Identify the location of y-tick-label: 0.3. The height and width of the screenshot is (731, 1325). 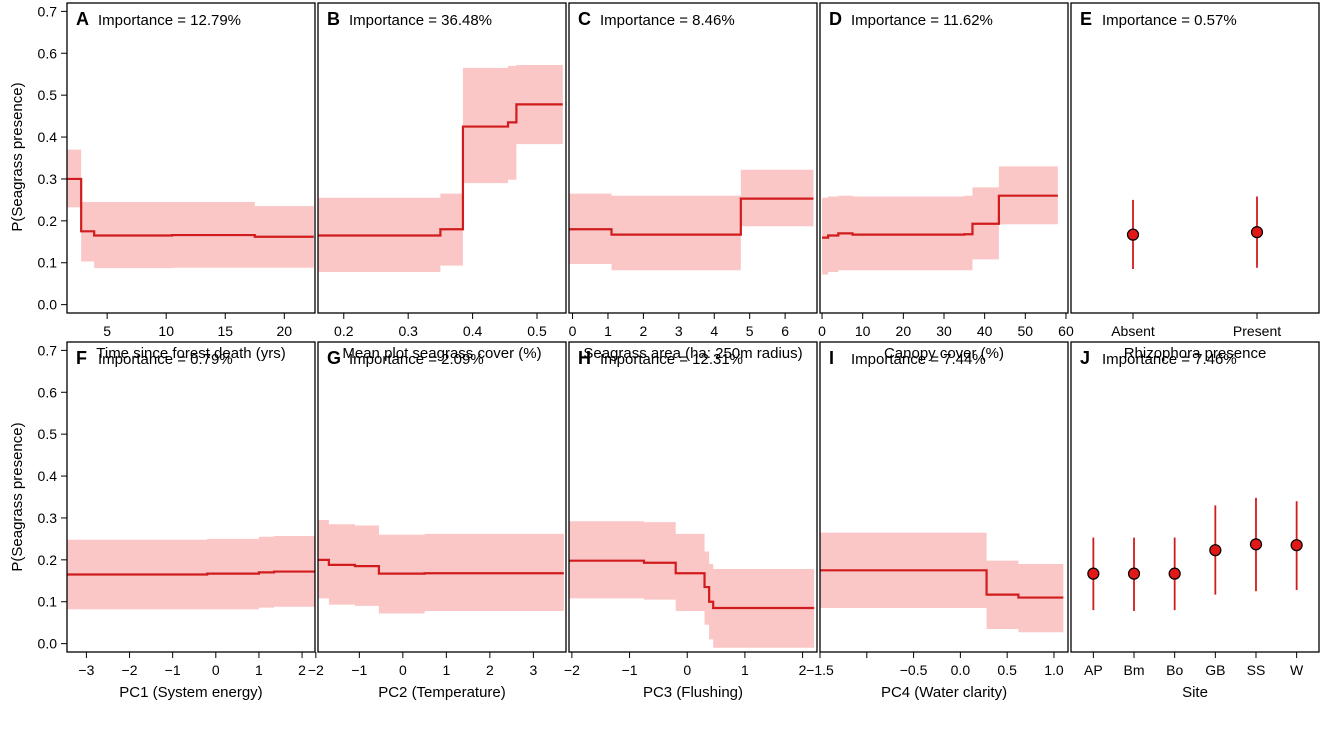
(48, 518).